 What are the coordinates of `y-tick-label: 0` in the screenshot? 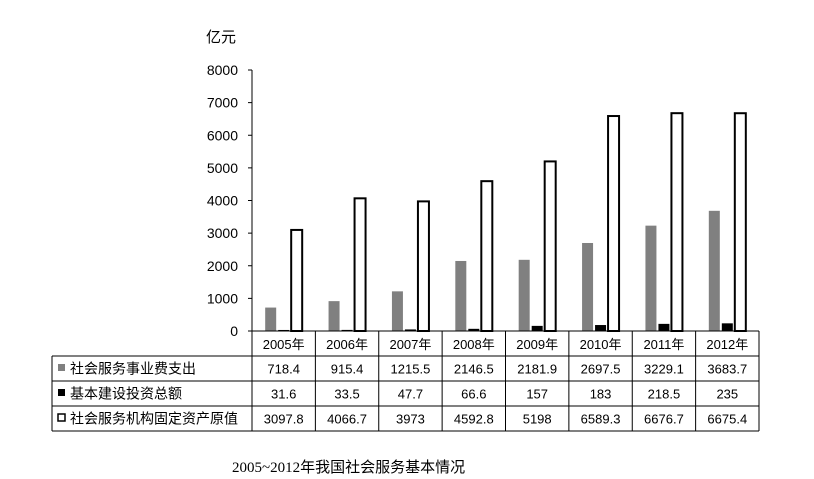 It's located at (234, 331).